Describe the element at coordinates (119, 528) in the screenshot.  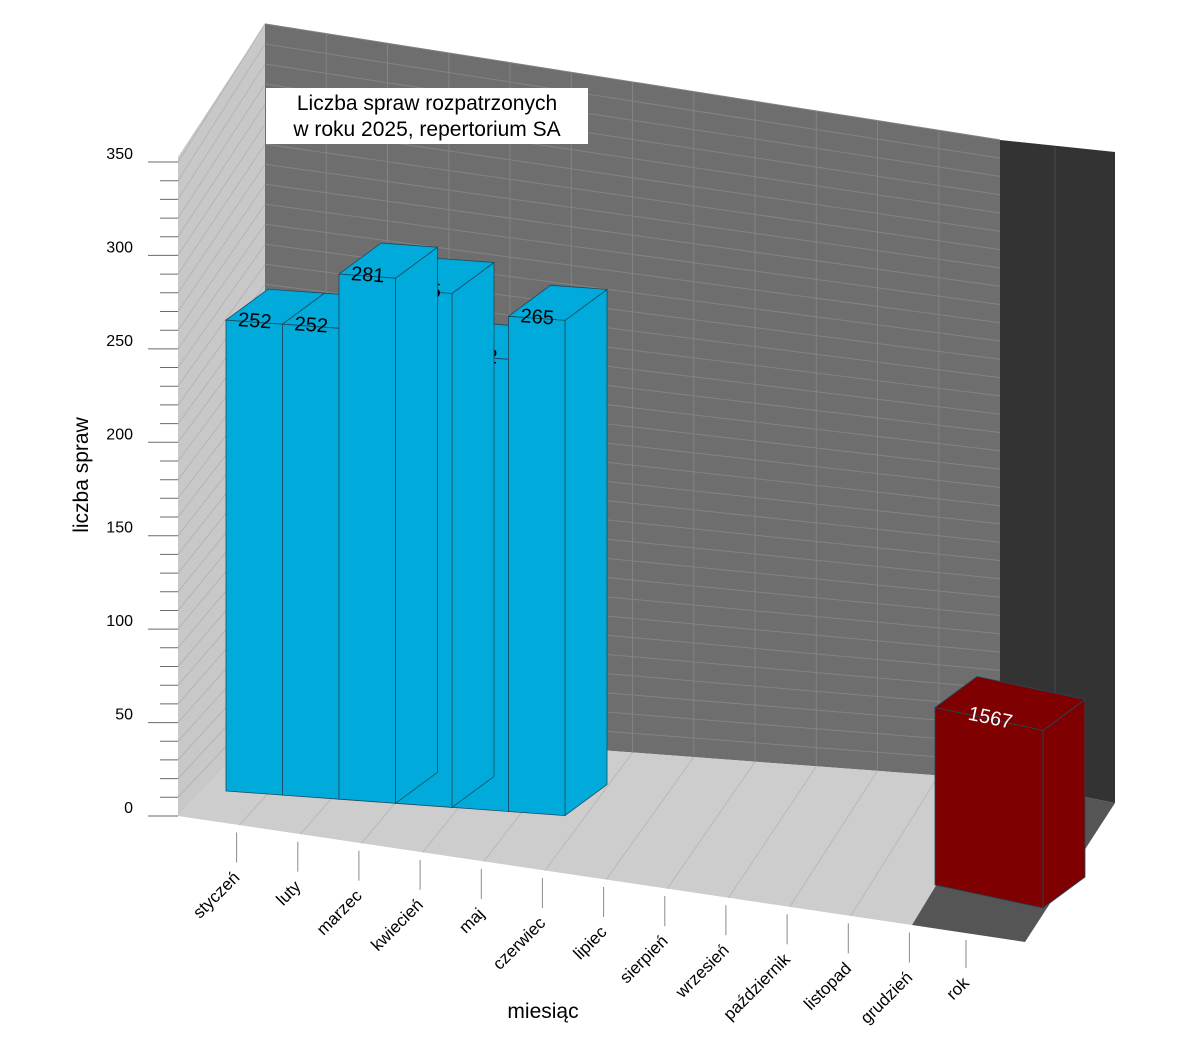
I see `y-tick-label: 150` at that location.